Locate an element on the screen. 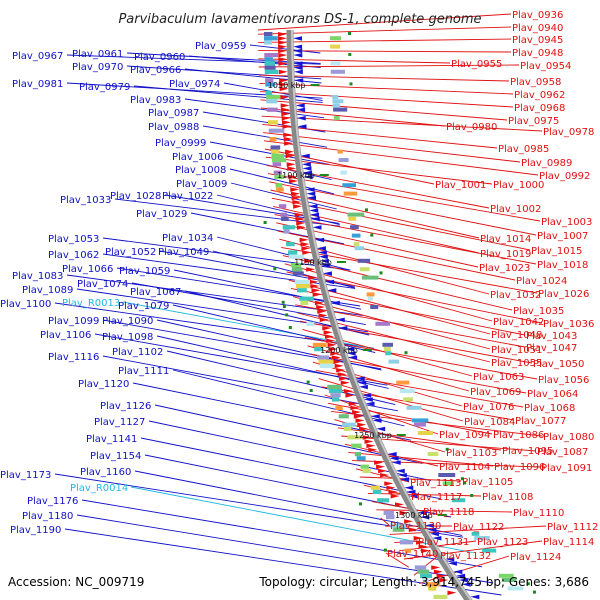 This screenshot has width=600, height=600. gene-label-plav-1140: Plav_1140 is located at coordinates (412, 554).